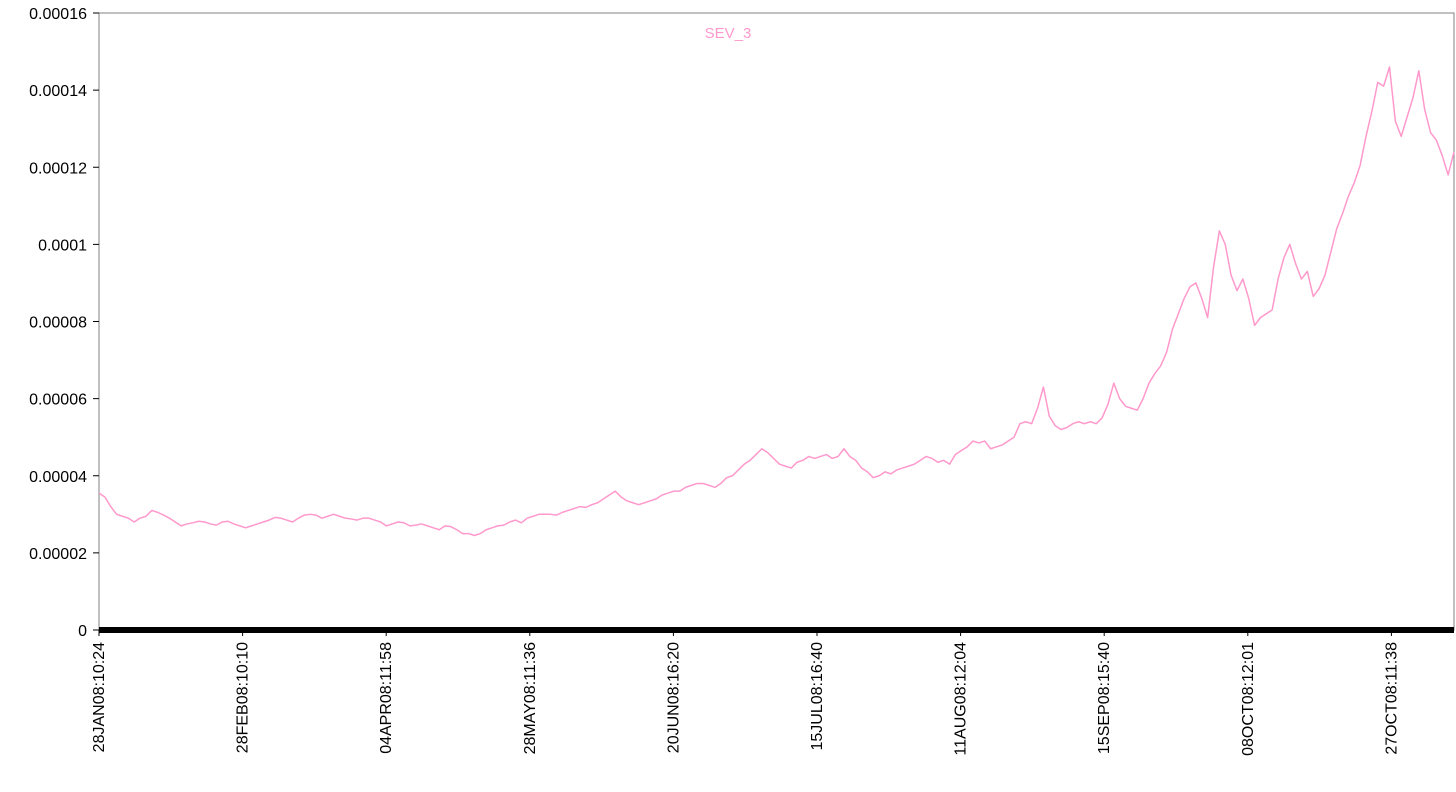 This screenshot has height=792, width=1456. What do you see at coordinates (1248, 699) in the screenshot?
I see `x-tick-label: 08OCT08:12:01` at bounding box center [1248, 699].